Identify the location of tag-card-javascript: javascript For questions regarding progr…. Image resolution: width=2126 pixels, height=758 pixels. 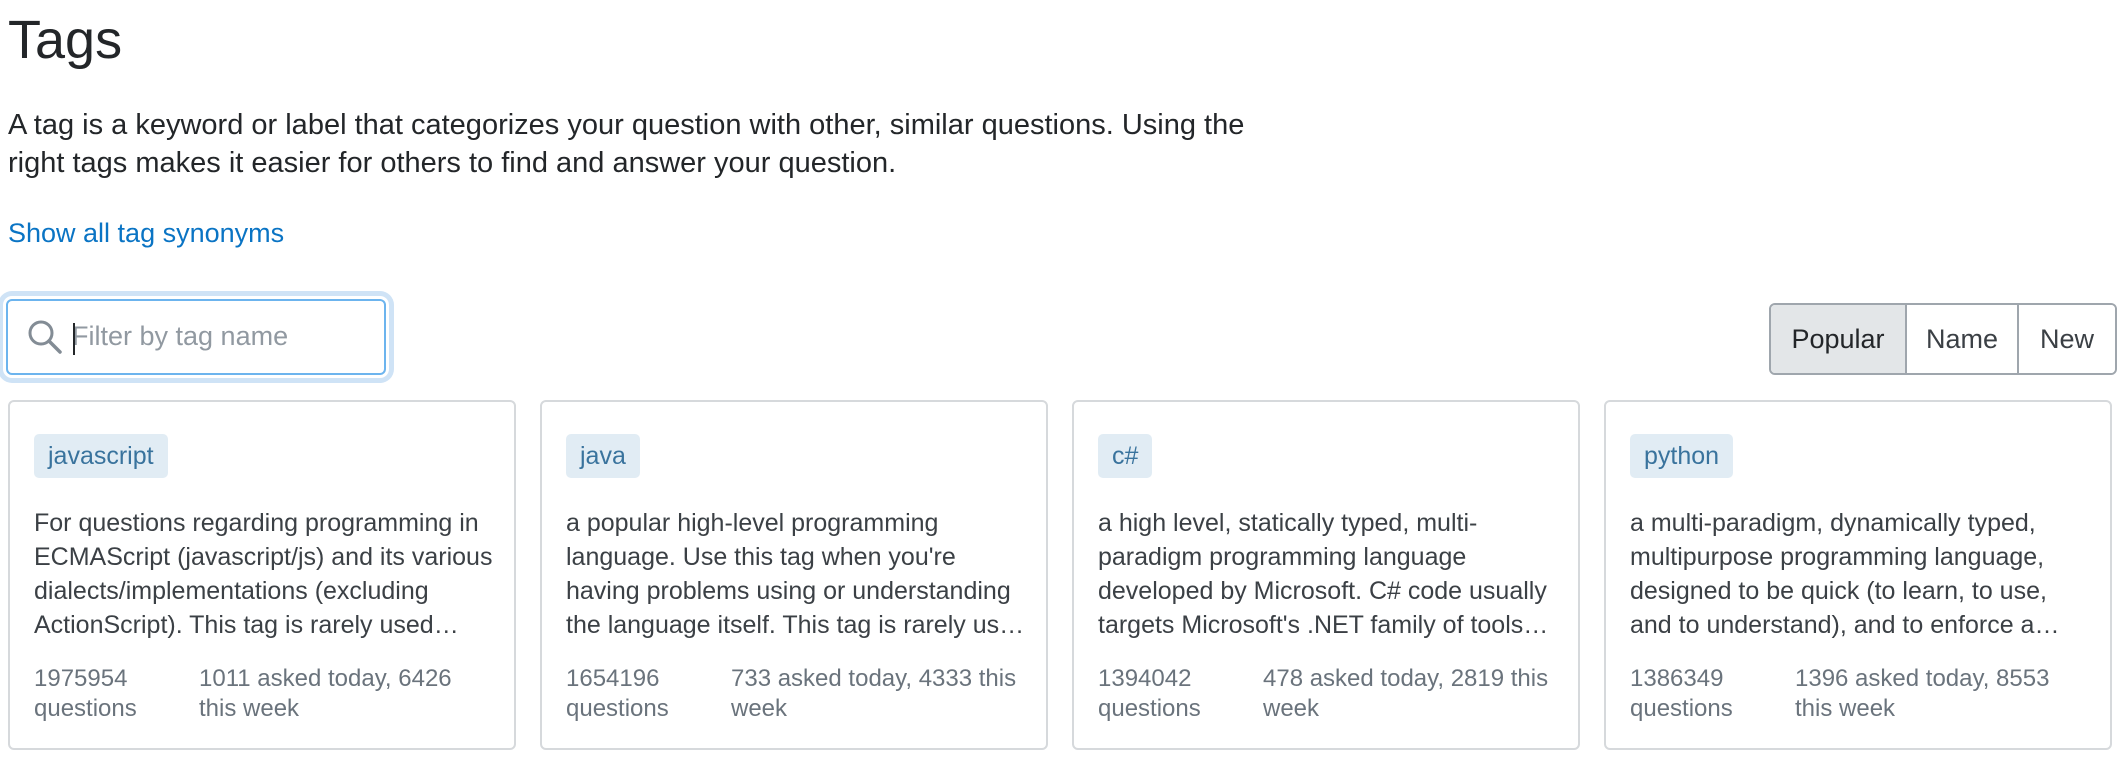
(262, 575).